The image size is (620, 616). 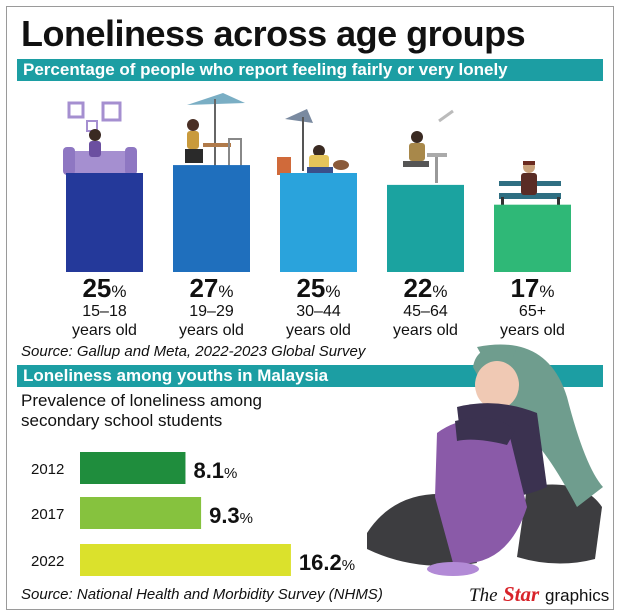 What do you see at coordinates (483, 595) in the screenshot?
I see `logo-the: The` at bounding box center [483, 595].